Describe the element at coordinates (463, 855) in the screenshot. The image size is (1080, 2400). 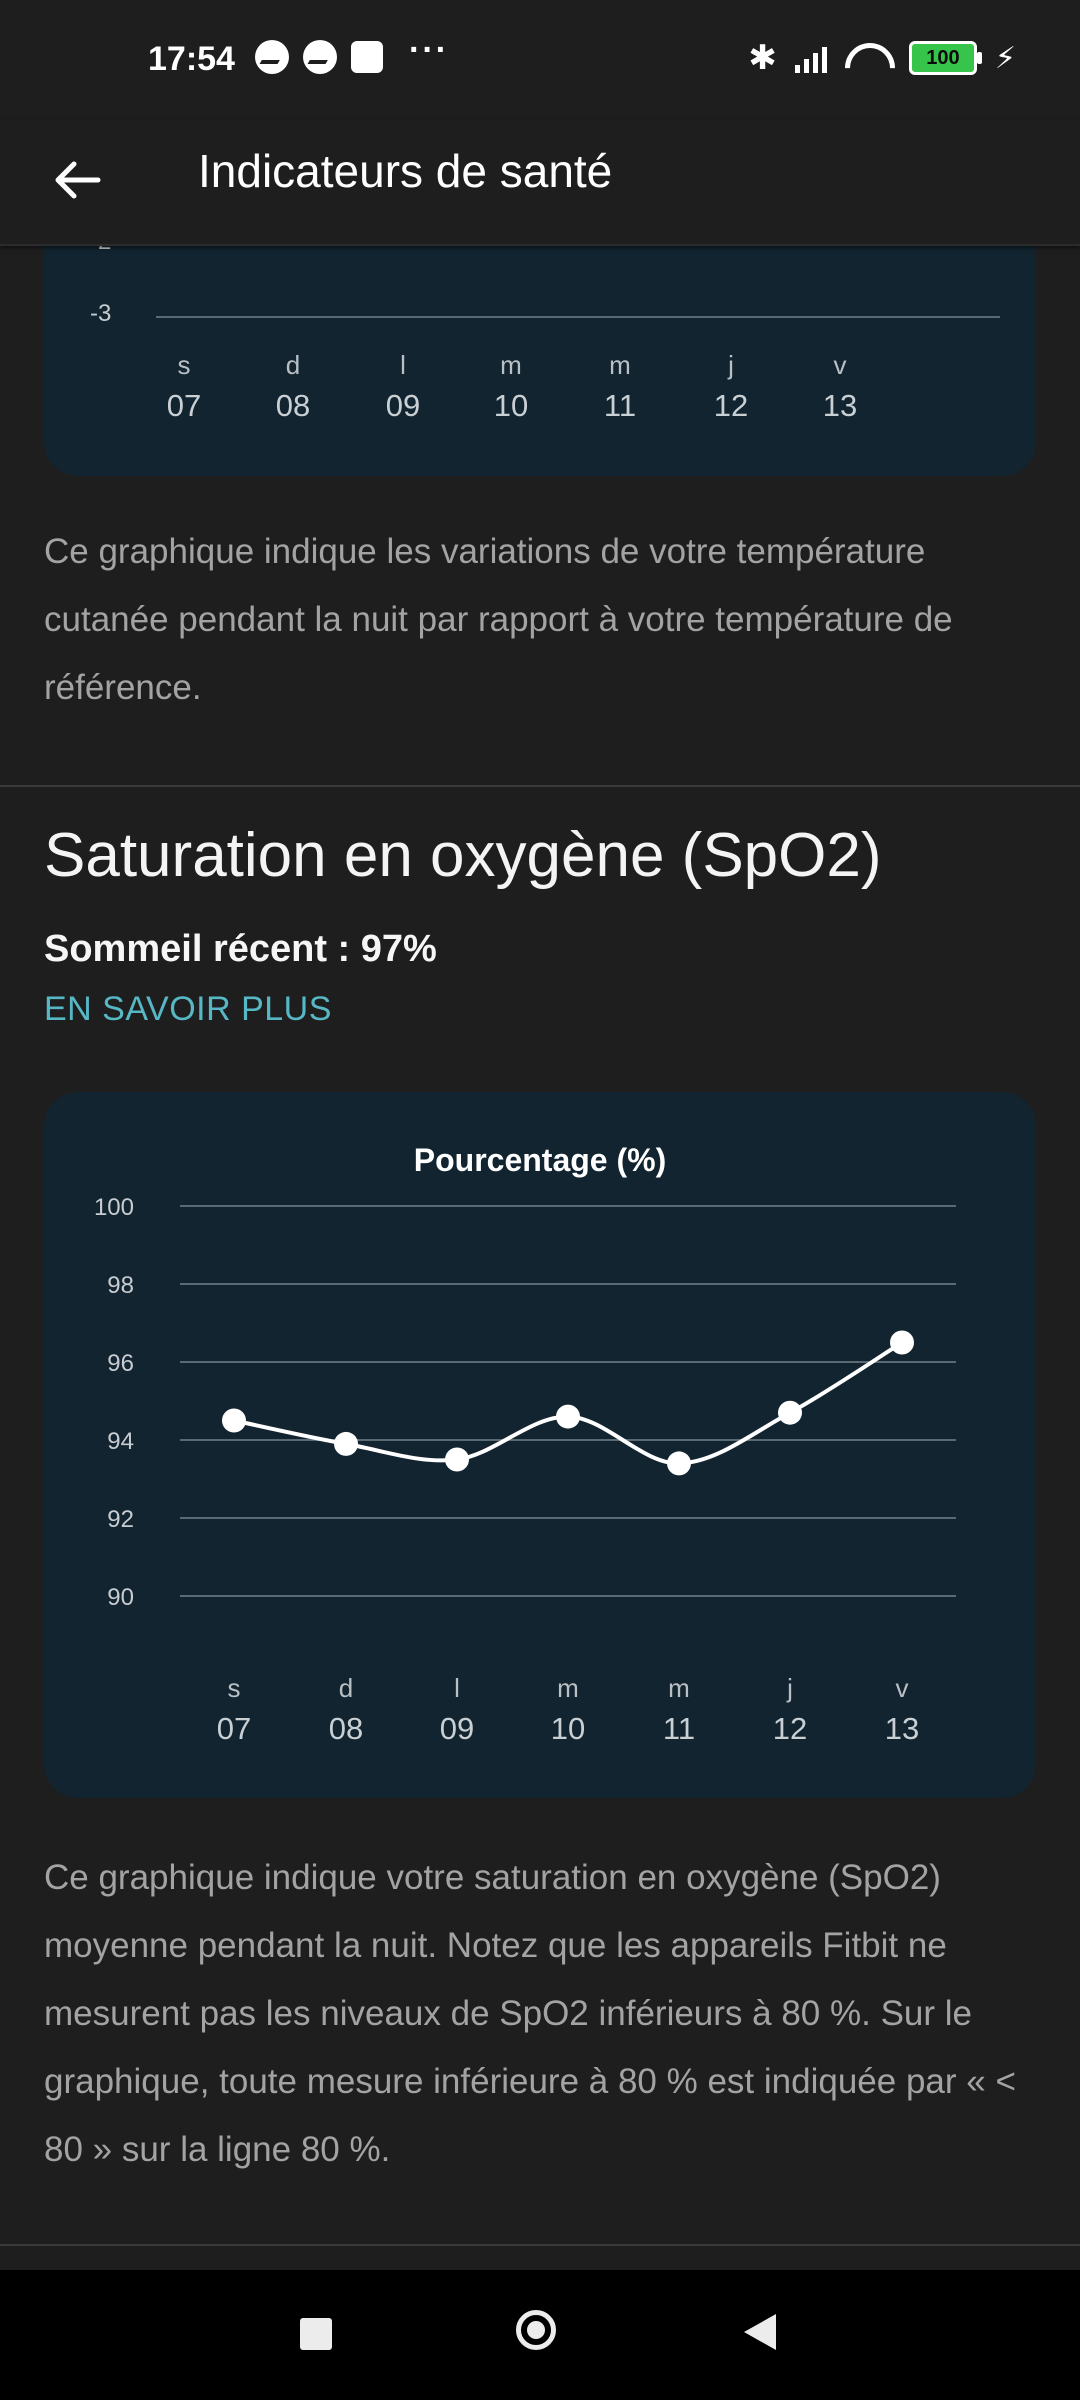
I see `spo2-section-title: Saturation en oxygène (SpO2)` at that location.